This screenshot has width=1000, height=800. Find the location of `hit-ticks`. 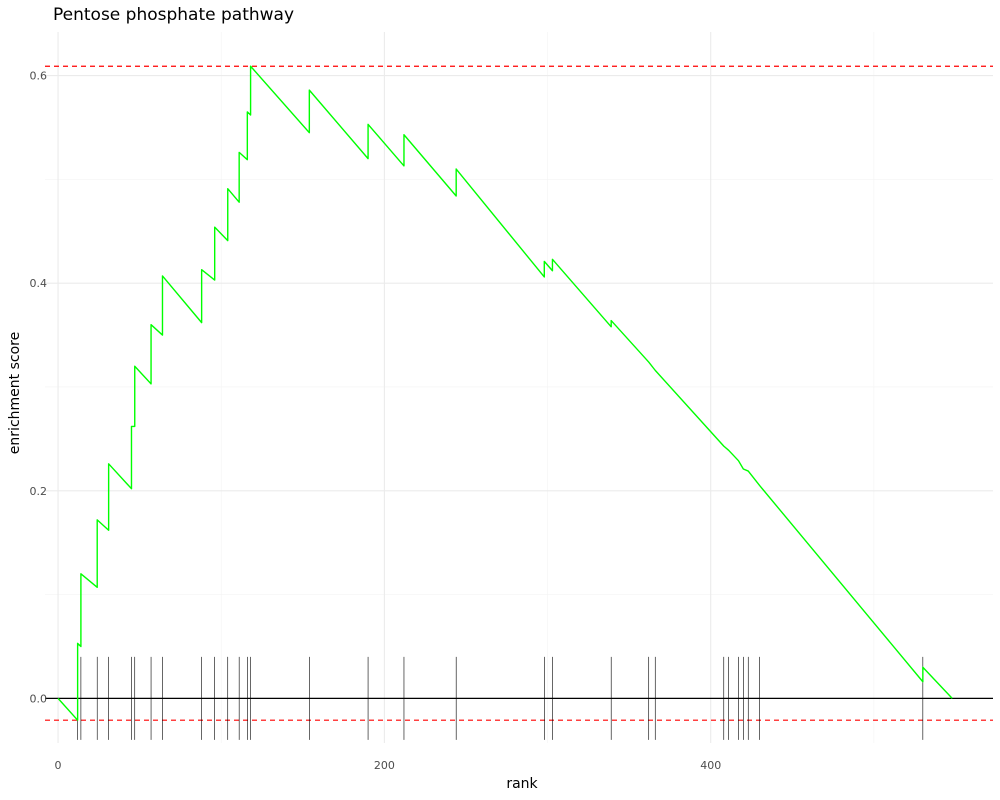

hit-ticks is located at coordinates (500, 698).